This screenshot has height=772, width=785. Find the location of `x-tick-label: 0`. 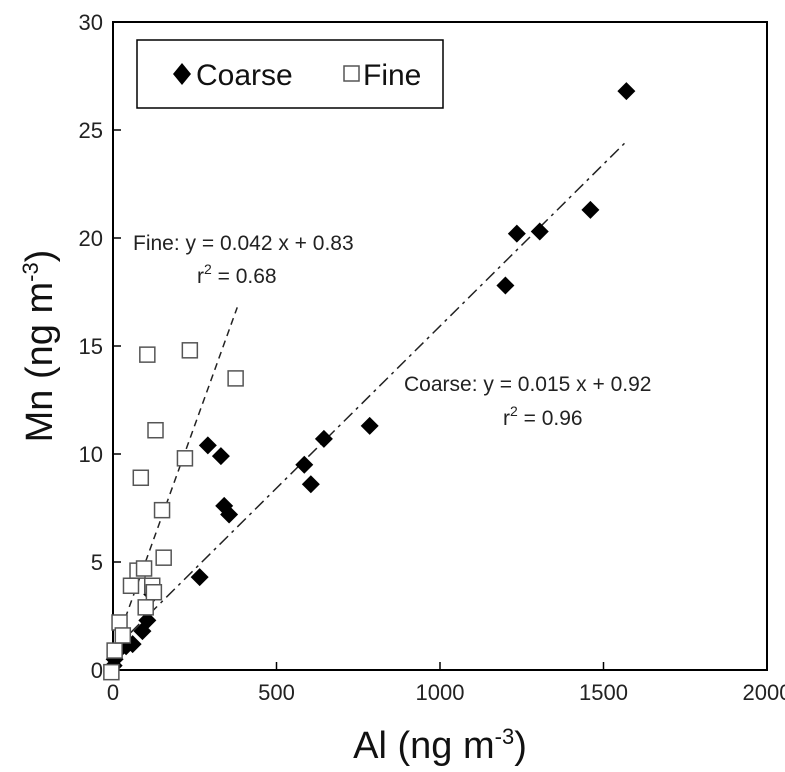

x-tick-label: 0 is located at coordinates (113, 692).